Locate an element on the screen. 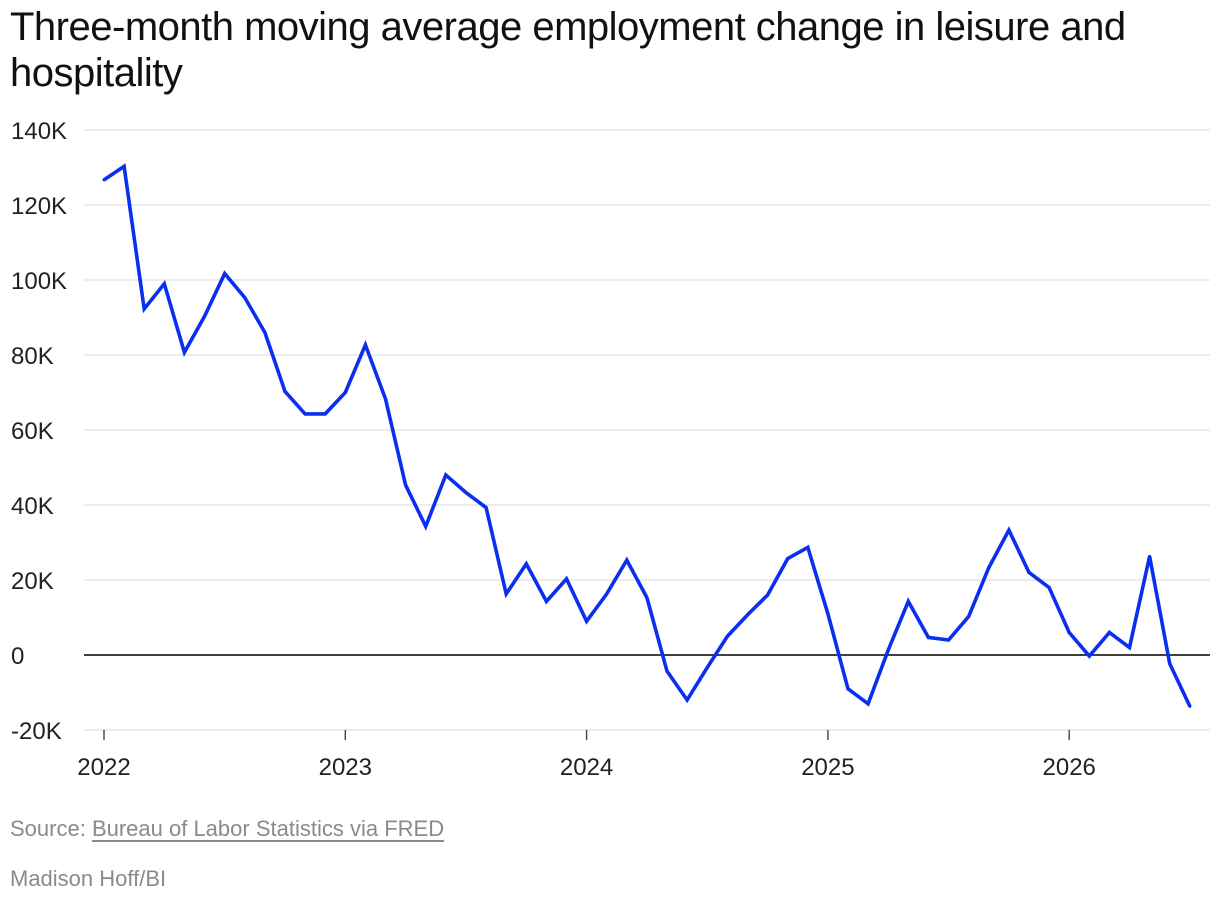 The width and height of the screenshot is (1220, 904). x-axis-ticks: 2022 2023 2024 2025 2026 is located at coordinates (586, 755).